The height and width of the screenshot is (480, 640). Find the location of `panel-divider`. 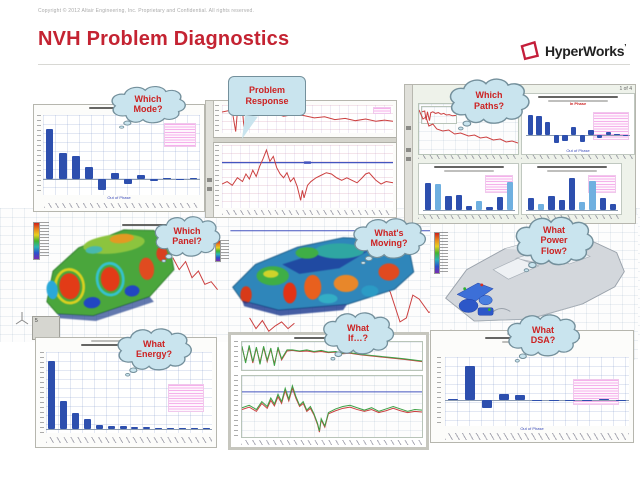

panel-divider is located at coordinates (304, 140).